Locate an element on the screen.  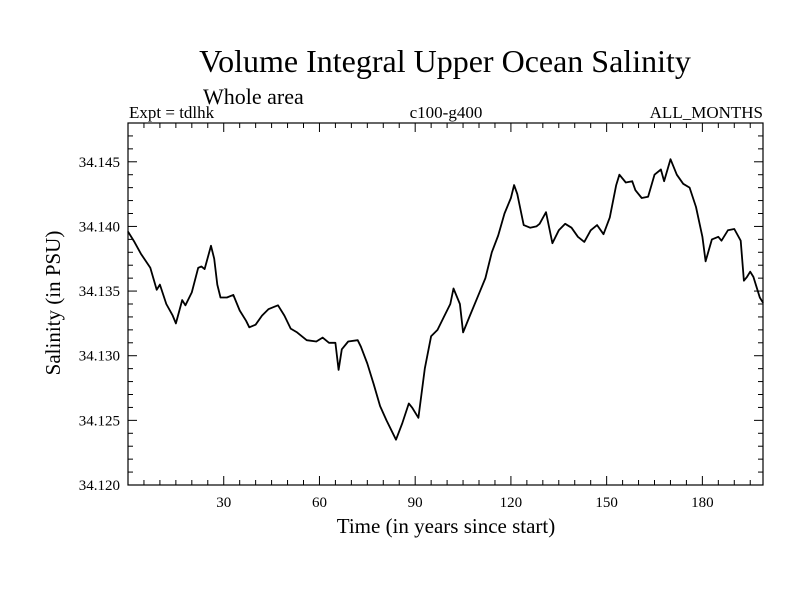
x-tick-label: 120 is located at coordinates (511, 503).